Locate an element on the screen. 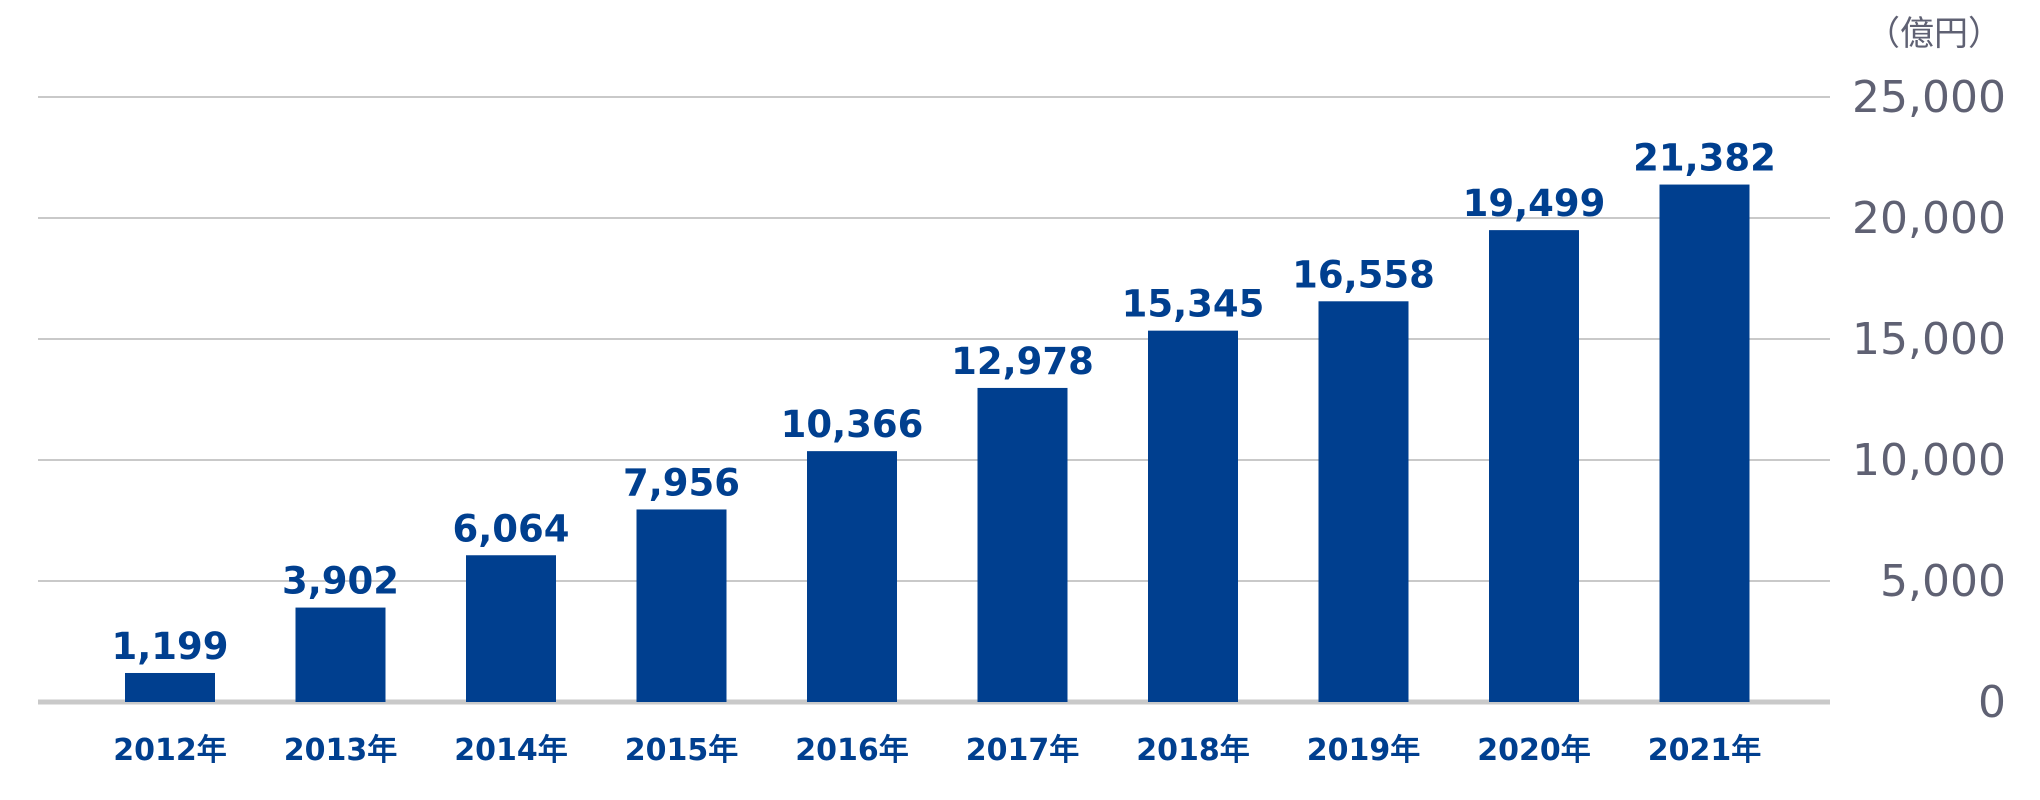 The image size is (2040, 800). y-tick-label: 5,000 is located at coordinates (1943, 581).